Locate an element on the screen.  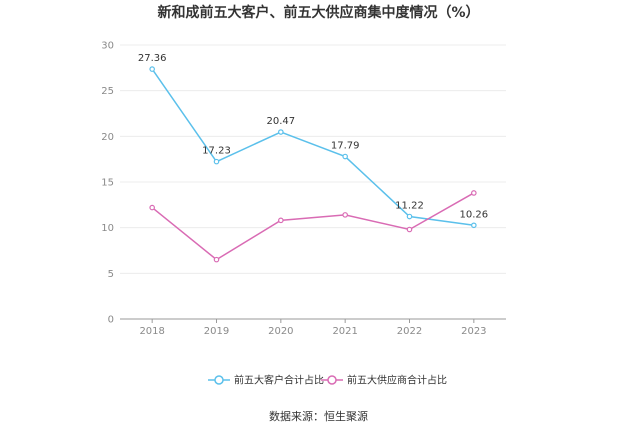
x-tick-label: 2023 is located at coordinates (473, 331).